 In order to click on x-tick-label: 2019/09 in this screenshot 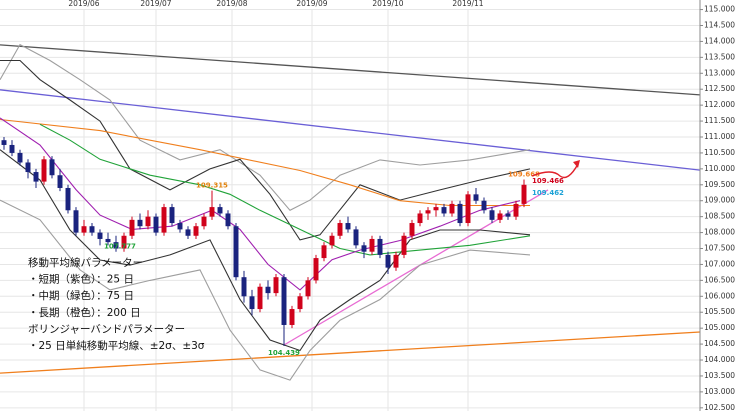, I will do `click(311, 4)`.